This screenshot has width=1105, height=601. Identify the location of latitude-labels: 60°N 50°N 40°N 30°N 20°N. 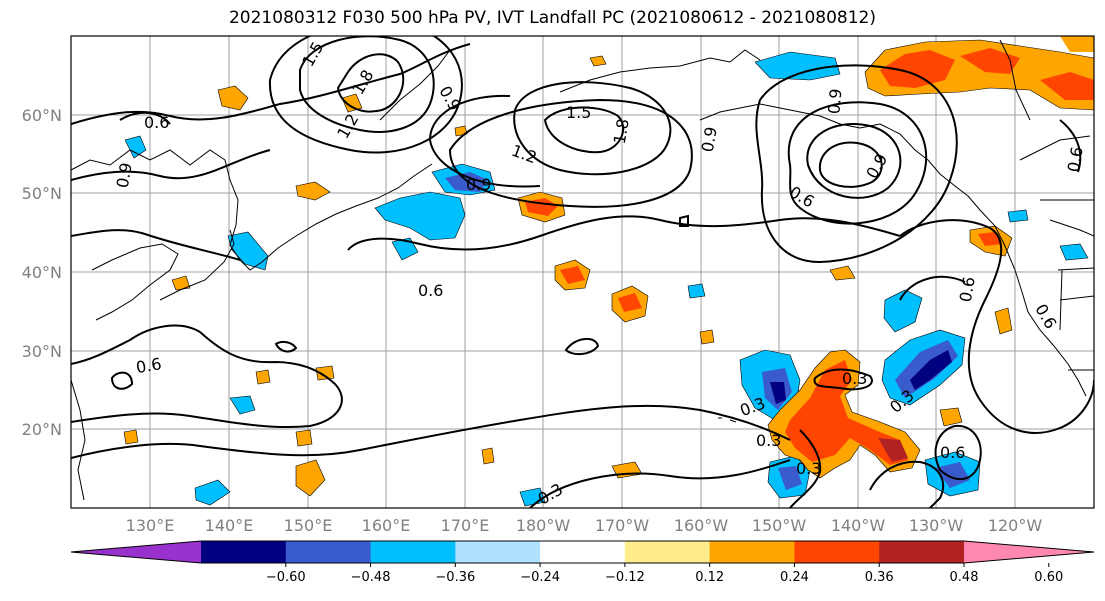
(42, 272).